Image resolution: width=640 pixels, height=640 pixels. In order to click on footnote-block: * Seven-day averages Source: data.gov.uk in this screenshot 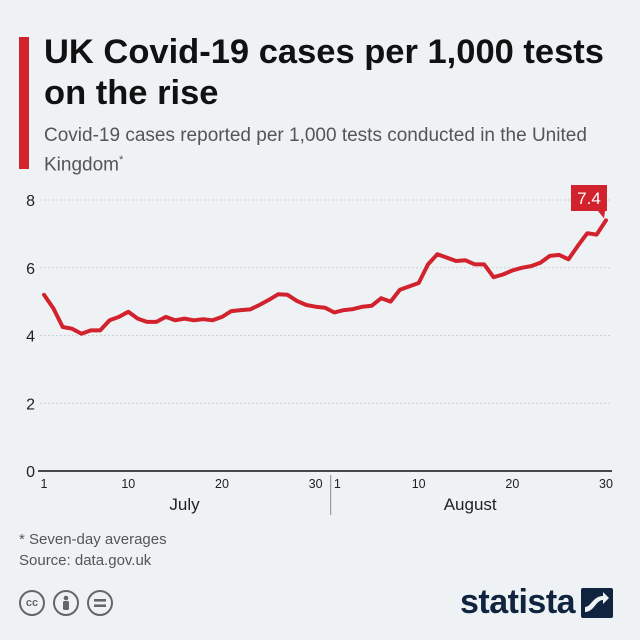, I will do `click(93, 550)`.